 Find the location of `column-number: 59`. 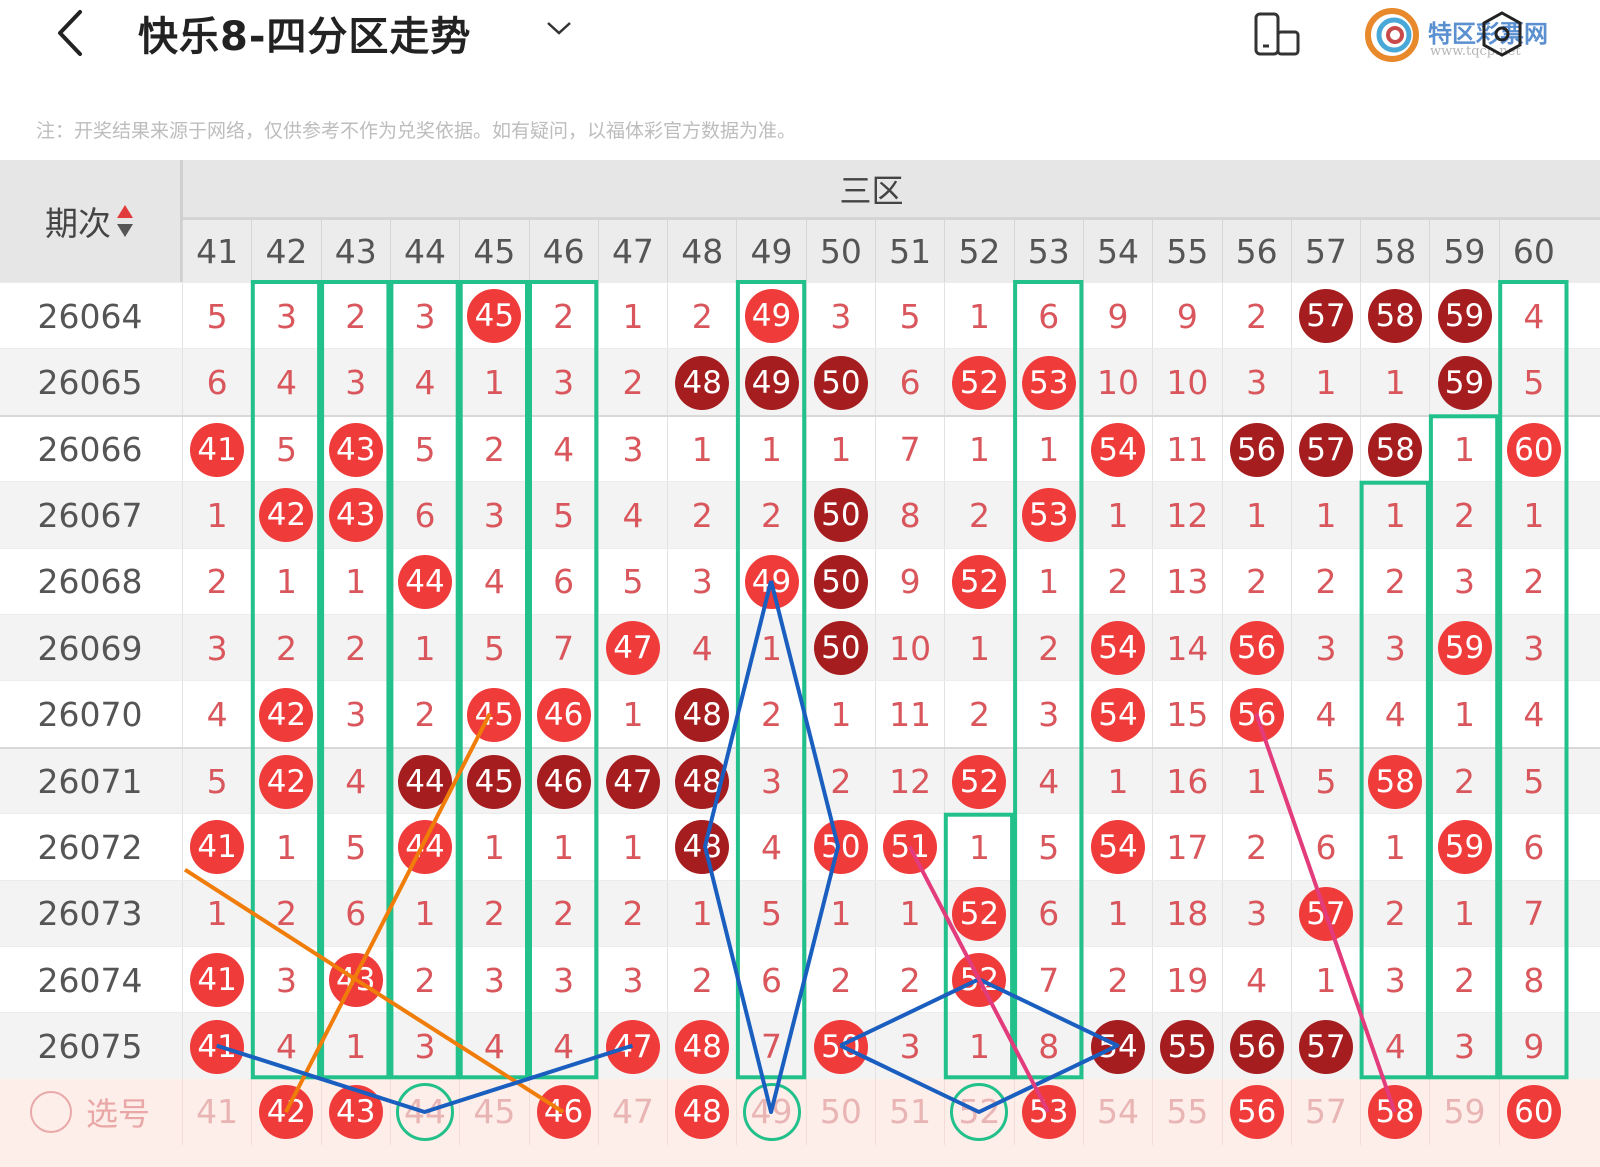

column-number: 59 is located at coordinates (1463, 251).